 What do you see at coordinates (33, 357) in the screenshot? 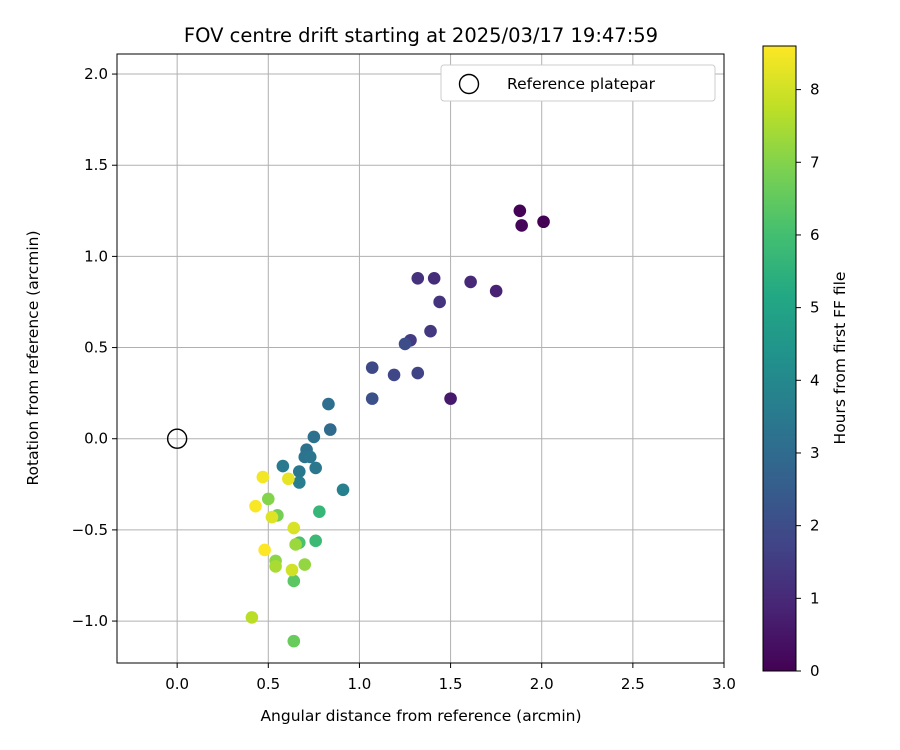
I see `y-axis-label: Rotation from reference (arcmin)` at bounding box center [33, 357].